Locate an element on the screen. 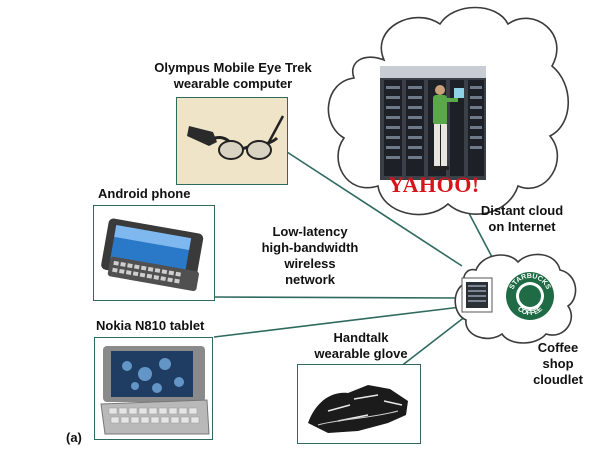 The width and height of the screenshot is (593, 464). glove-label: Handtalk wearable glove is located at coordinates (361, 346).